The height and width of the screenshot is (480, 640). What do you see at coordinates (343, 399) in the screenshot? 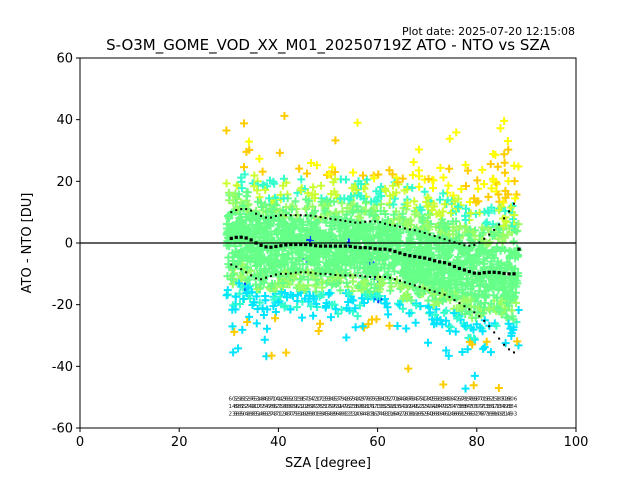
I see `count-annotation: 792` at bounding box center [343, 399].